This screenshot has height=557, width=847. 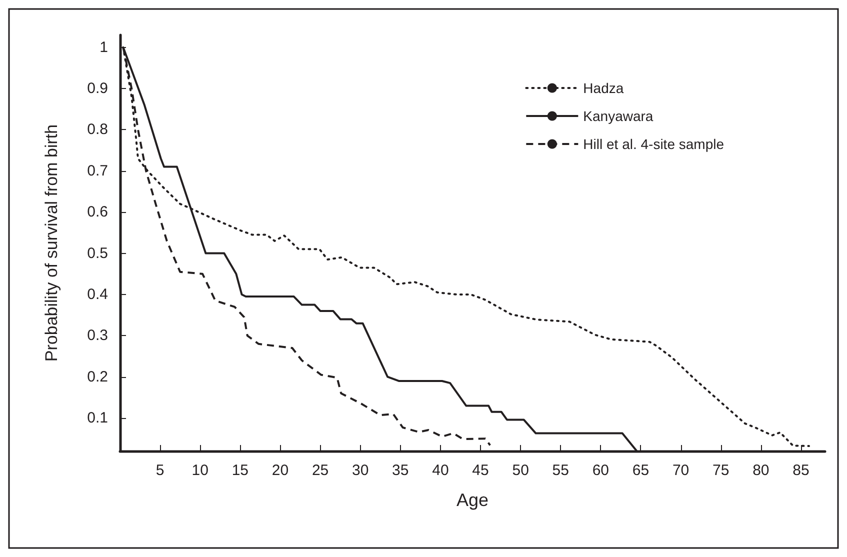 What do you see at coordinates (472, 500) in the screenshot?
I see `x-axis-title: Age` at bounding box center [472, 500].